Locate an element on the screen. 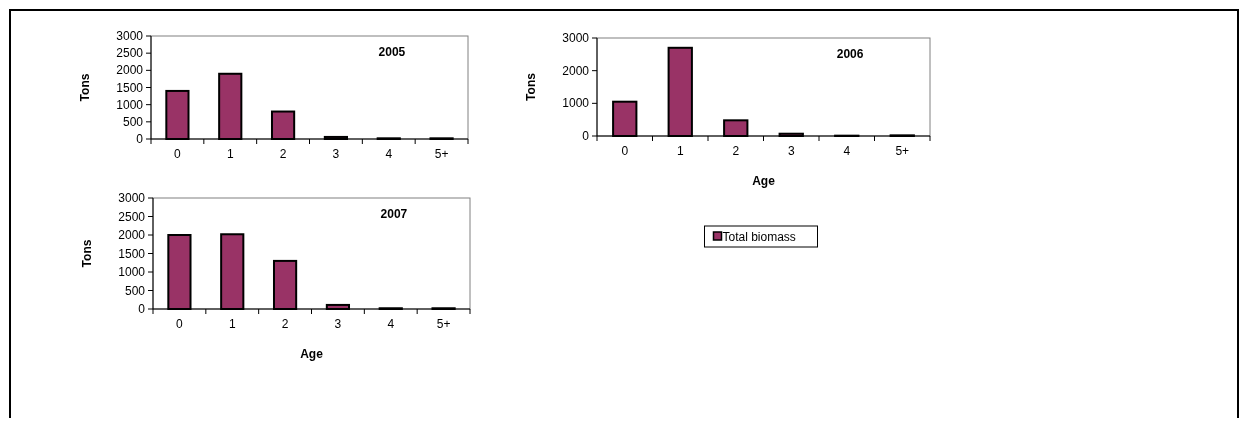 The image size is (1249, 426). text: 2005 is located at coordinates (392, 52).